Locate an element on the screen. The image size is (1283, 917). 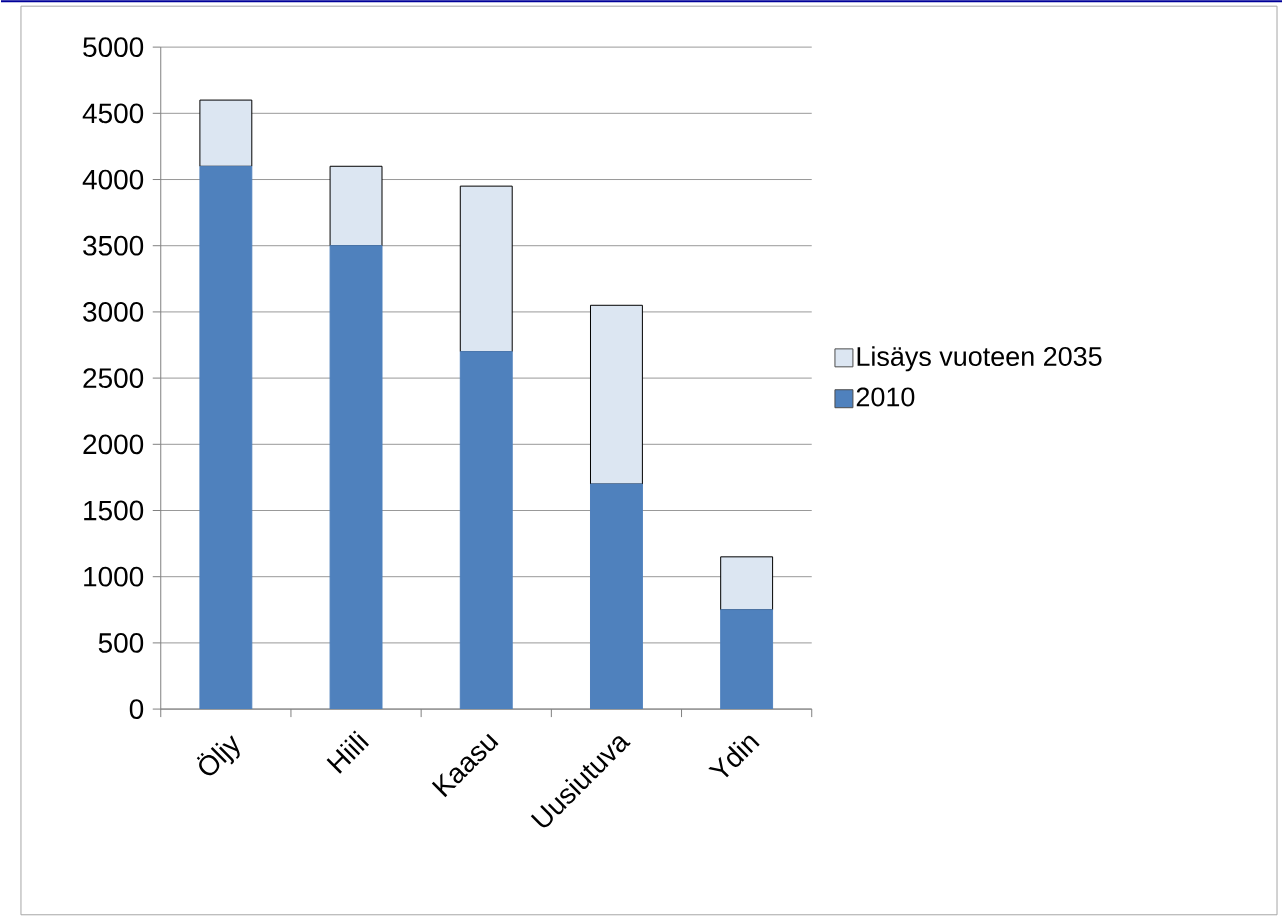
x-tick-label: Öljy is located at coordinates (218, 755).